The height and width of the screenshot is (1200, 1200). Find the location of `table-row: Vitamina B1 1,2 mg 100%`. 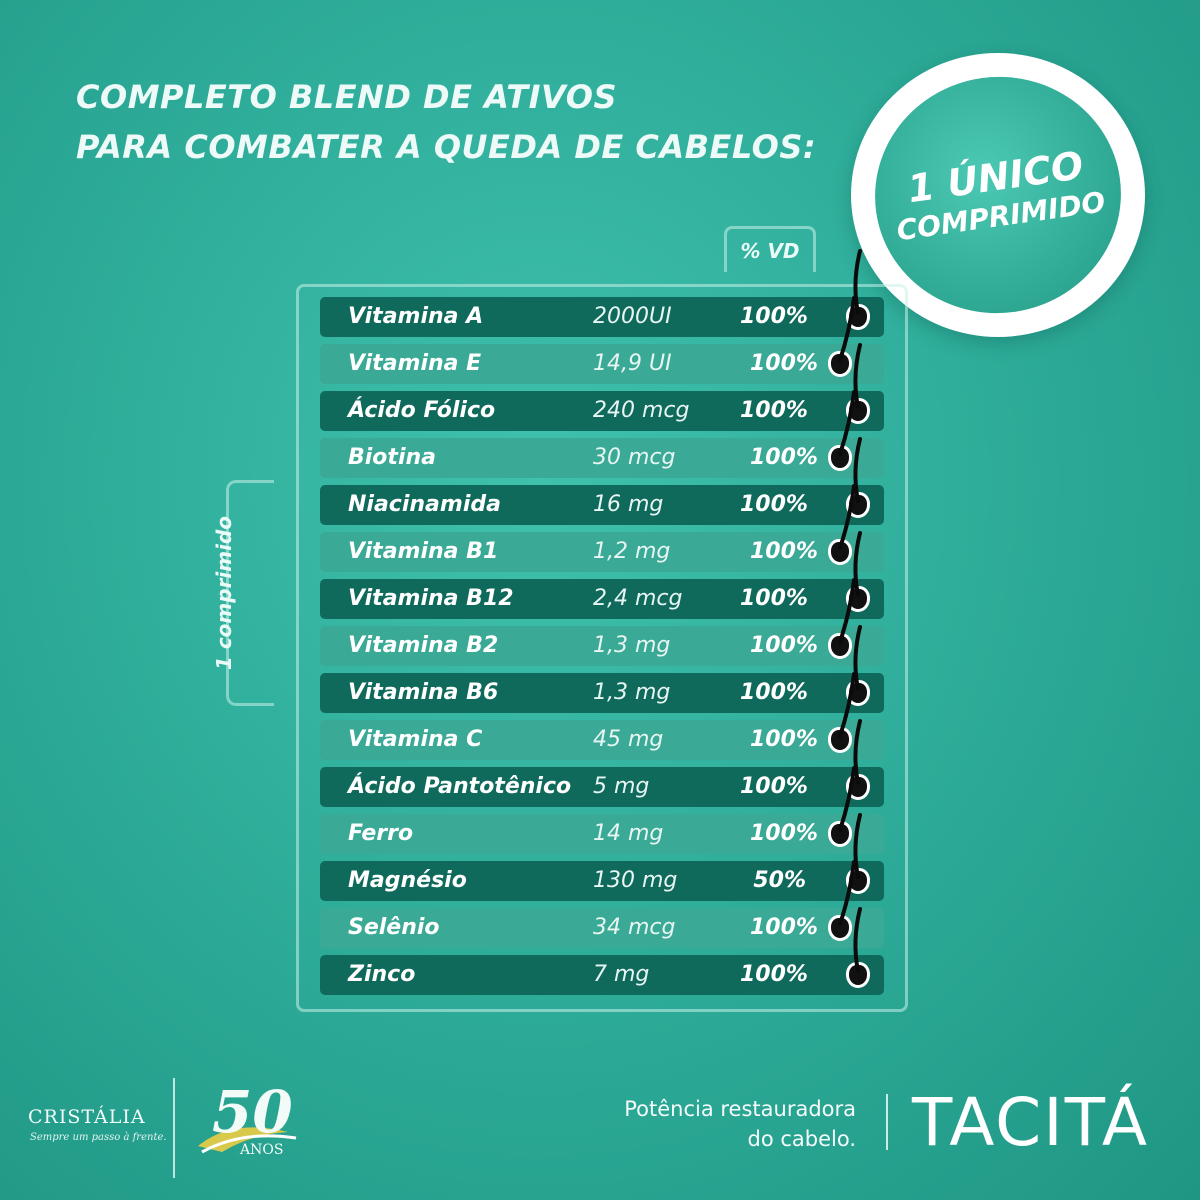

table-row: Vitamina B1 1,2 mg 100% is located at coordinates (602, 552).